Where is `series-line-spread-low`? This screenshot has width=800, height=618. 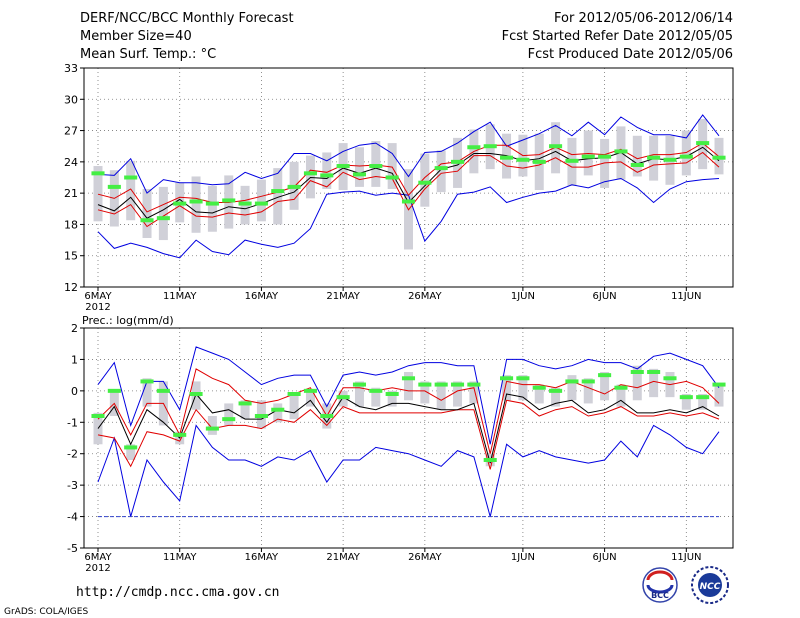
series-line-spread-low is located at coordinates (408, 189).